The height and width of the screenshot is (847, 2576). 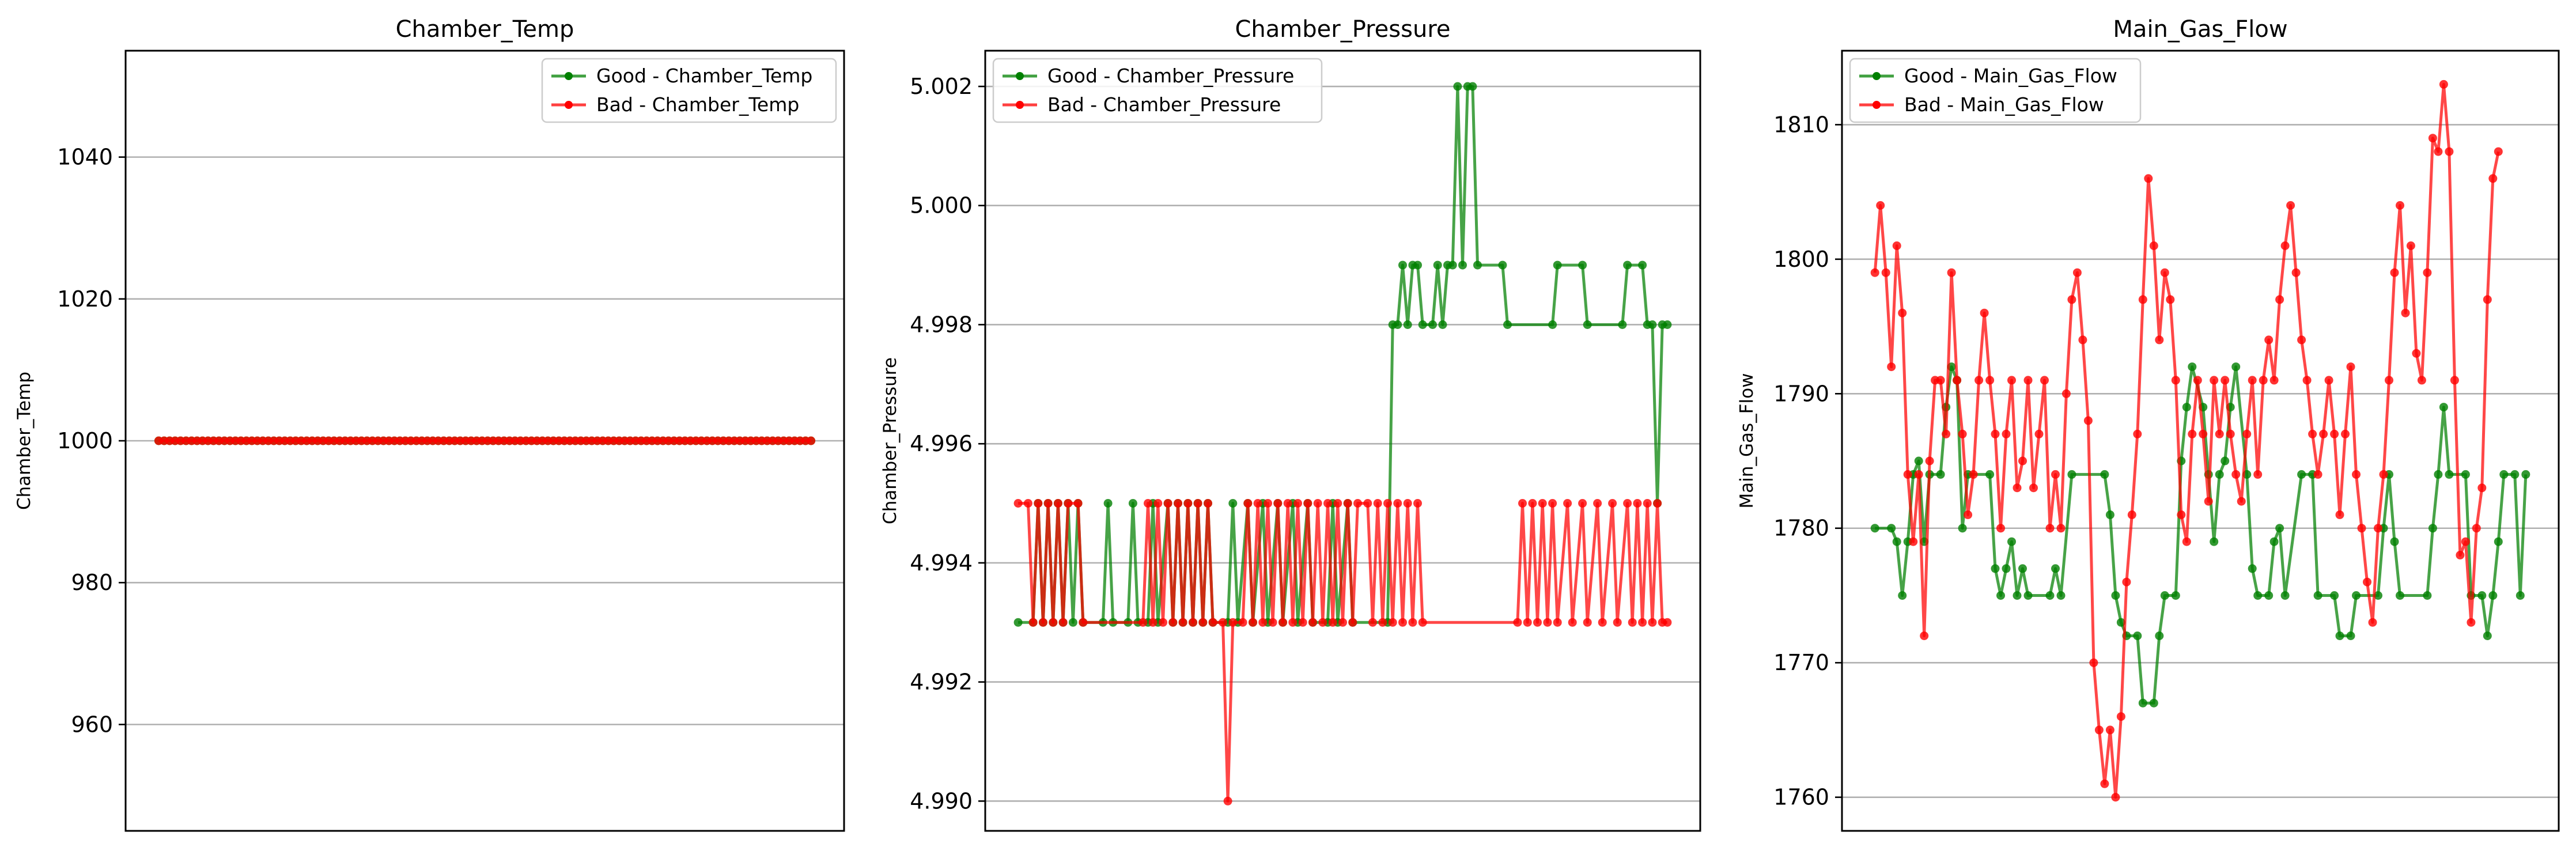 What do you see at coordinates (2004, 104) in the screenshot?
I see `legend-label: Bad - Main_Gas_Flow` at bounding box center [2004, 104].